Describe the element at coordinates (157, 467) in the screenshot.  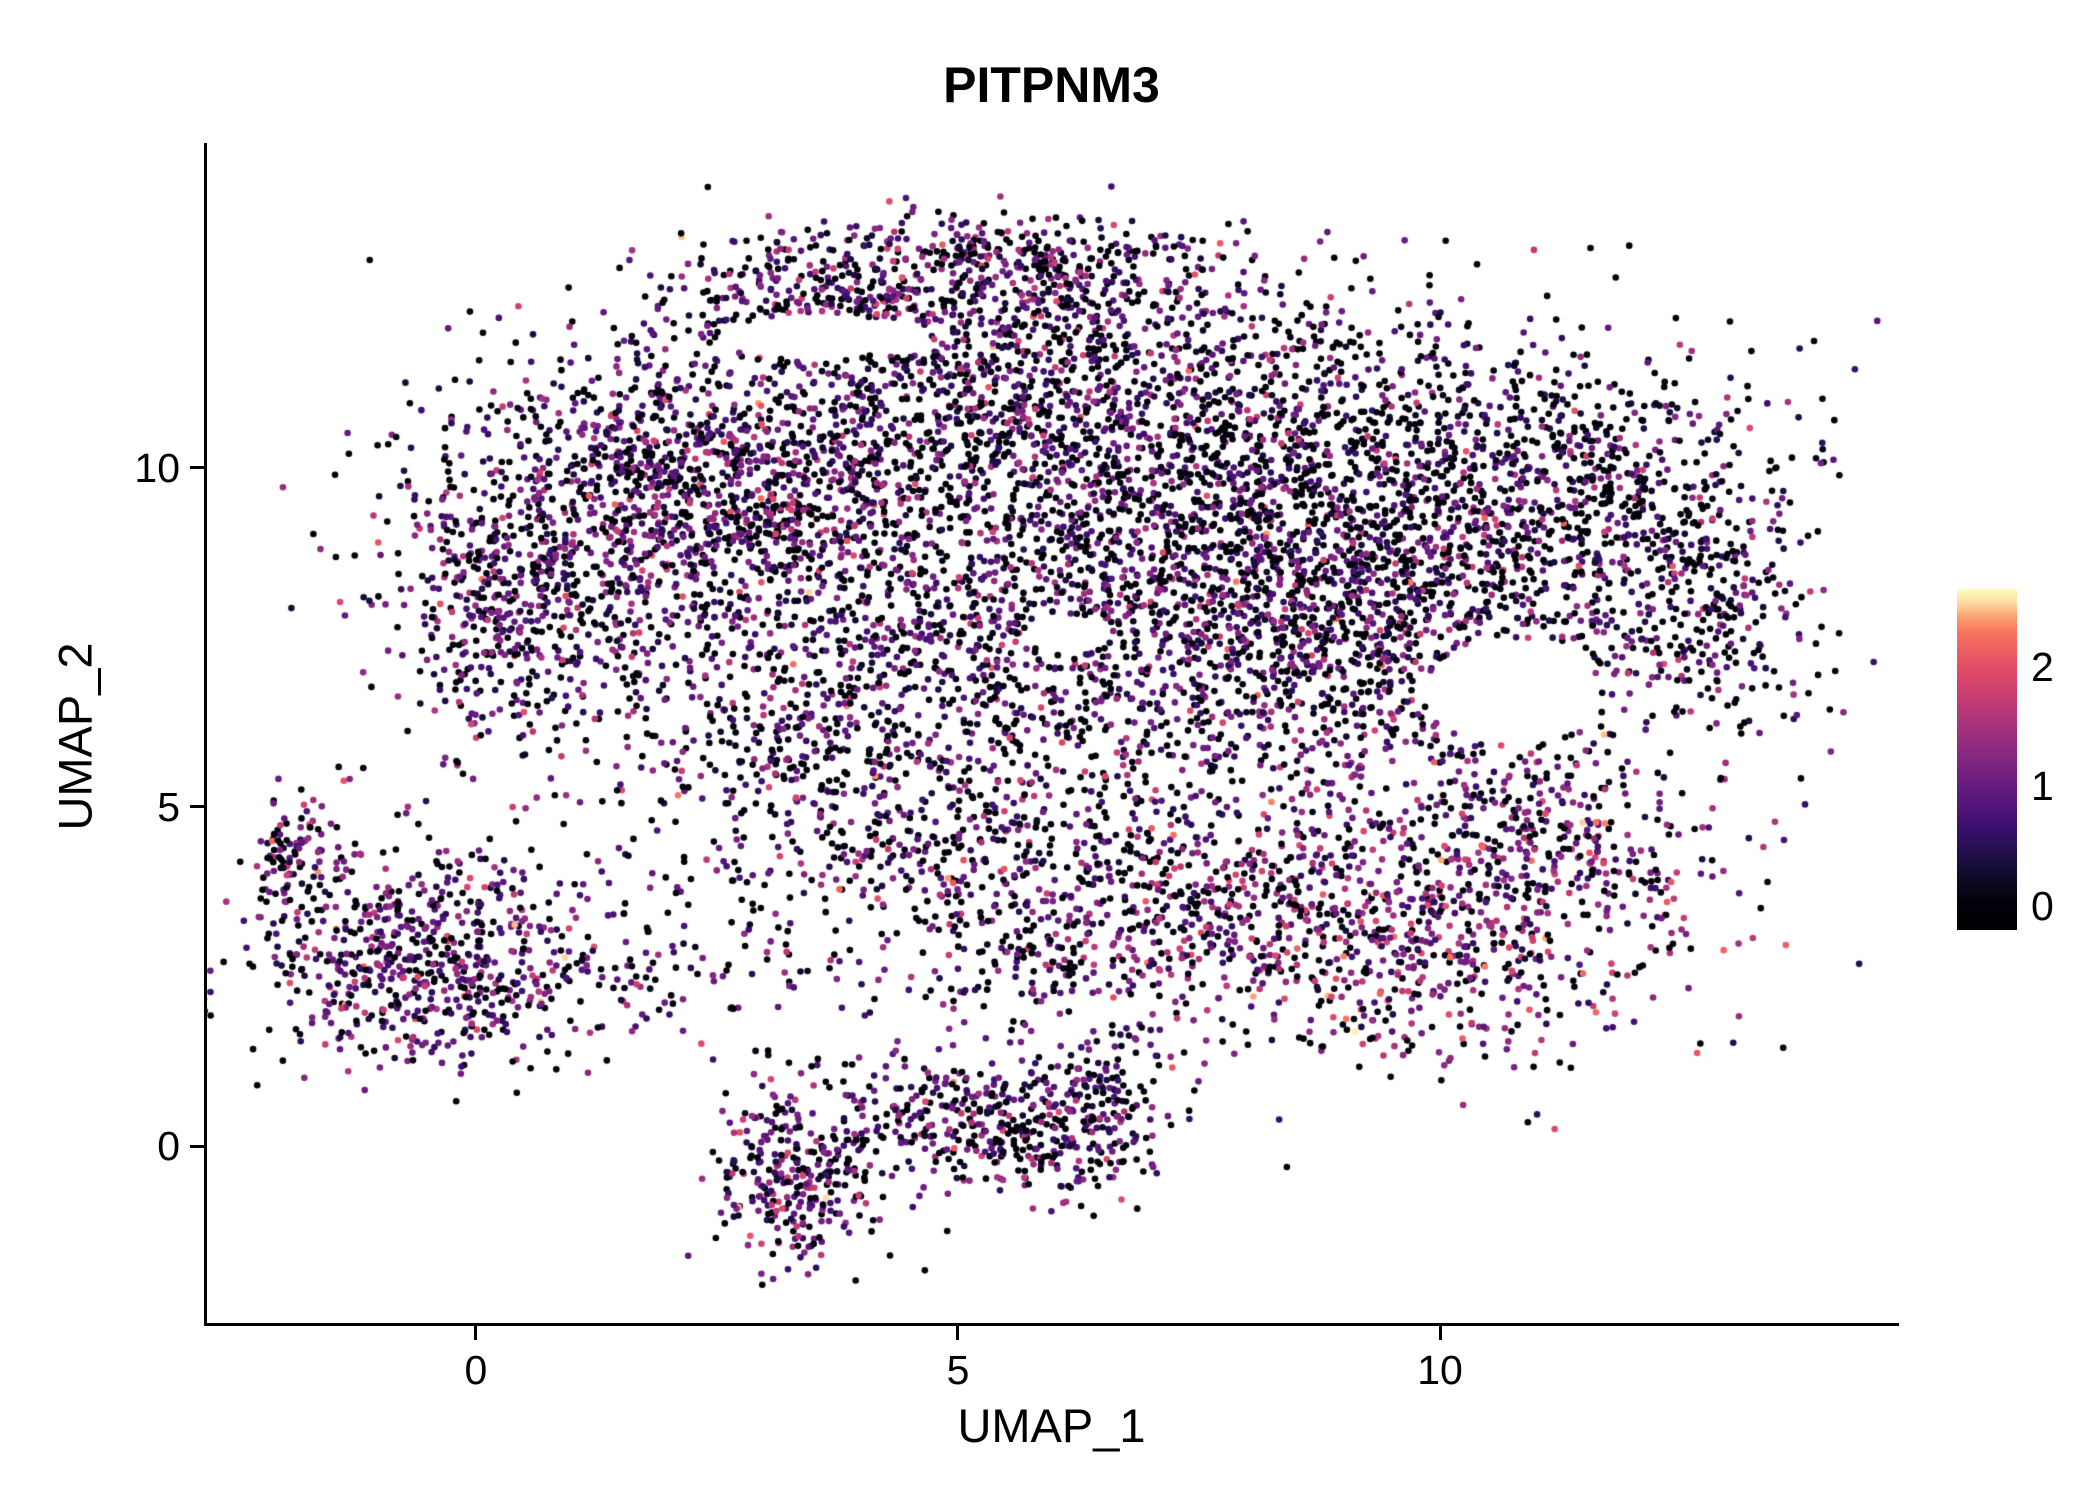
I see `y-tick-label: 10` at that location.